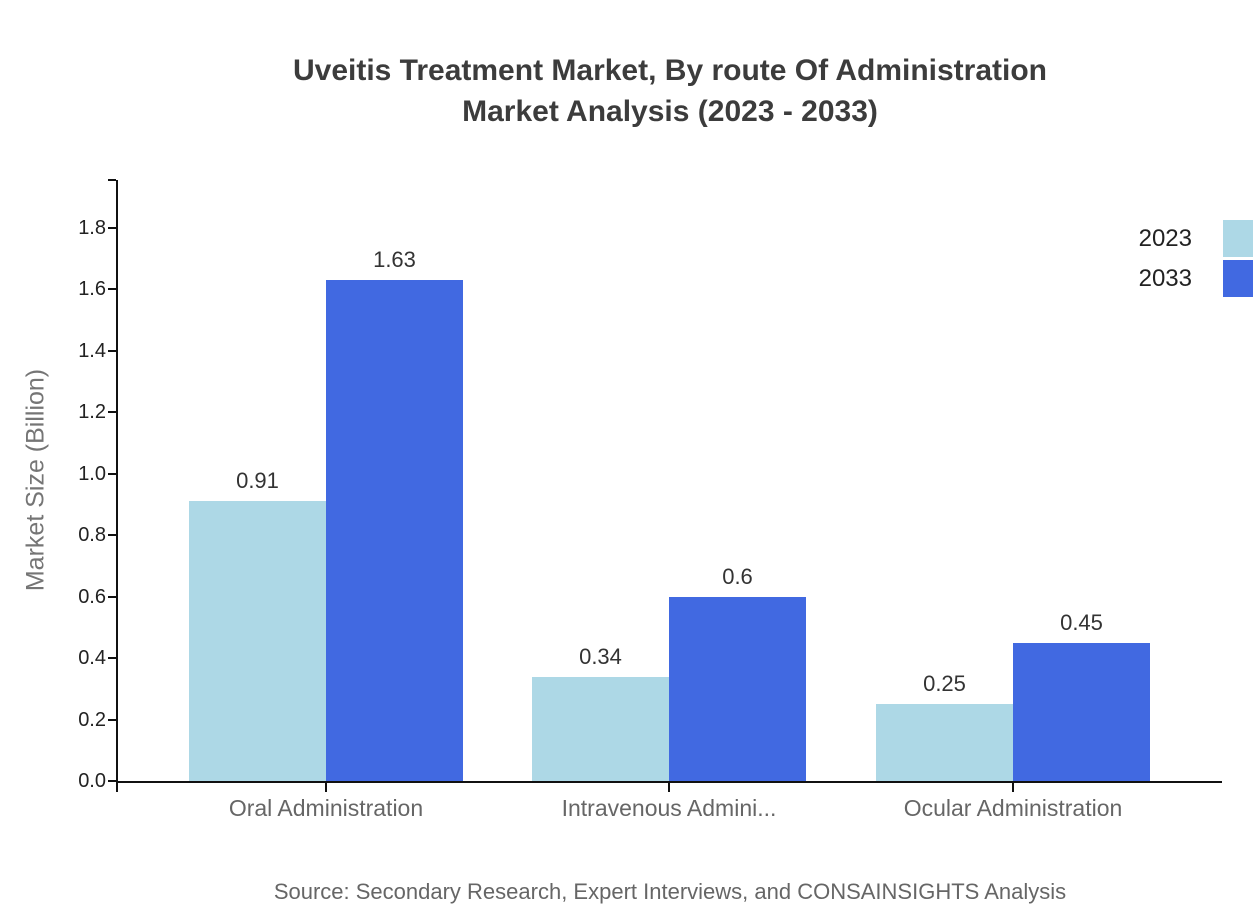 The image size is (1260, 920). What do you see at coordinates (1238, 238) in the screenshot?
I see `legend-swatch-2023` at bounding box center [1238, 238].